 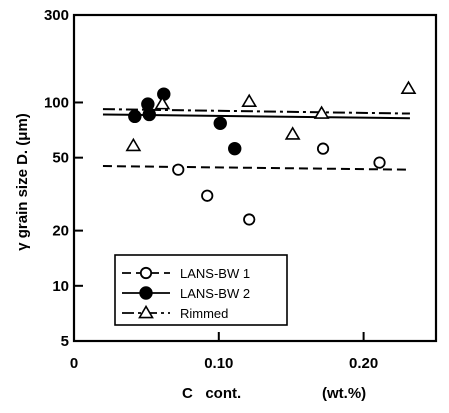 I want to click on x-tick-label: 0.10, so click(x=218, y=363).